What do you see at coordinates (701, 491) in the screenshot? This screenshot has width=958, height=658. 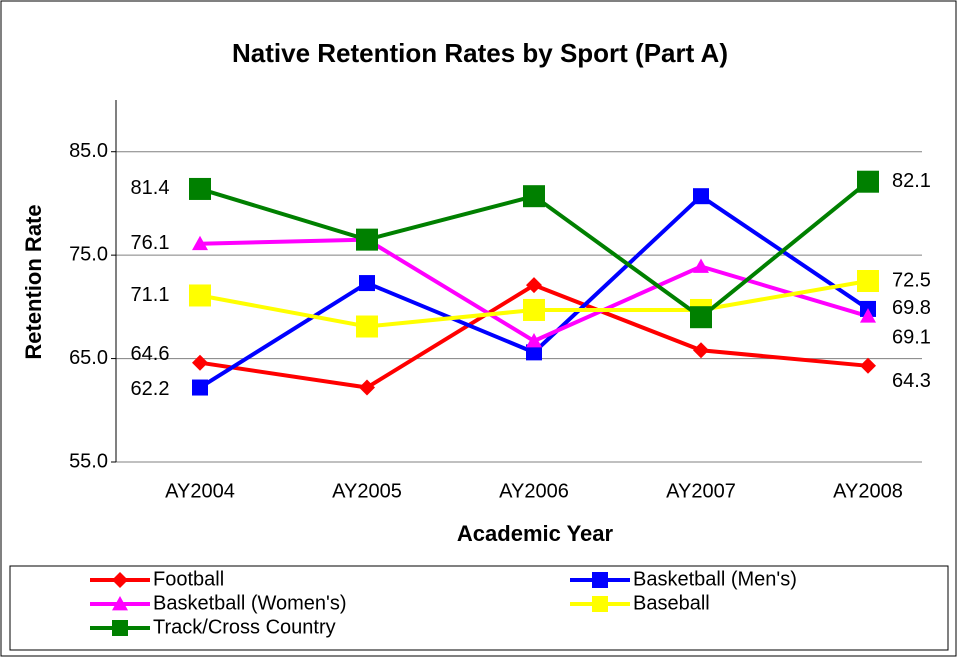 I see `x-tick-label: AY2007` at bounding box center [701, 491].